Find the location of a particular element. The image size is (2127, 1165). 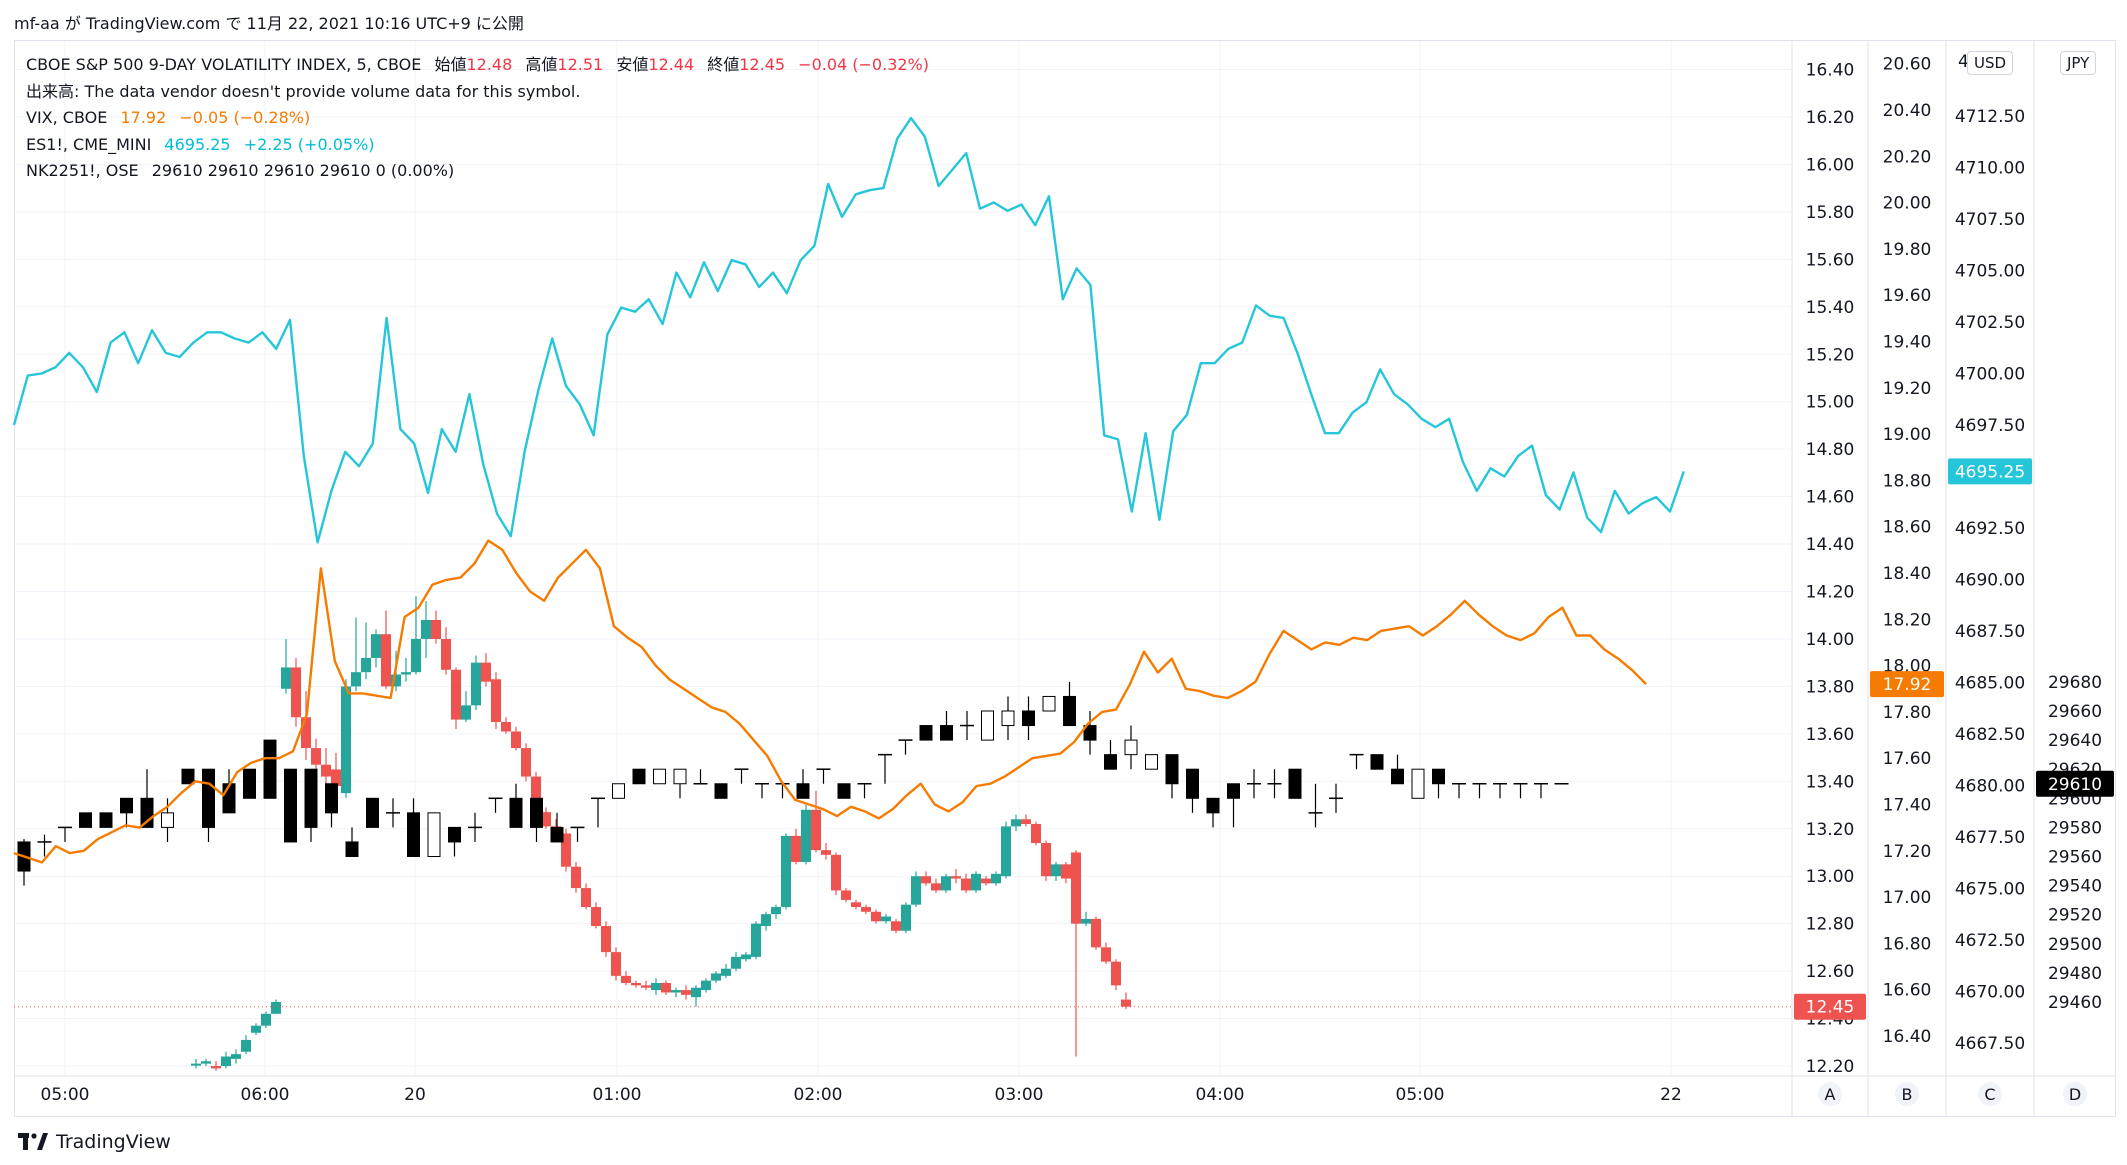

axis-c-tick: 4672.50 is located at coordinates (1990, 941).